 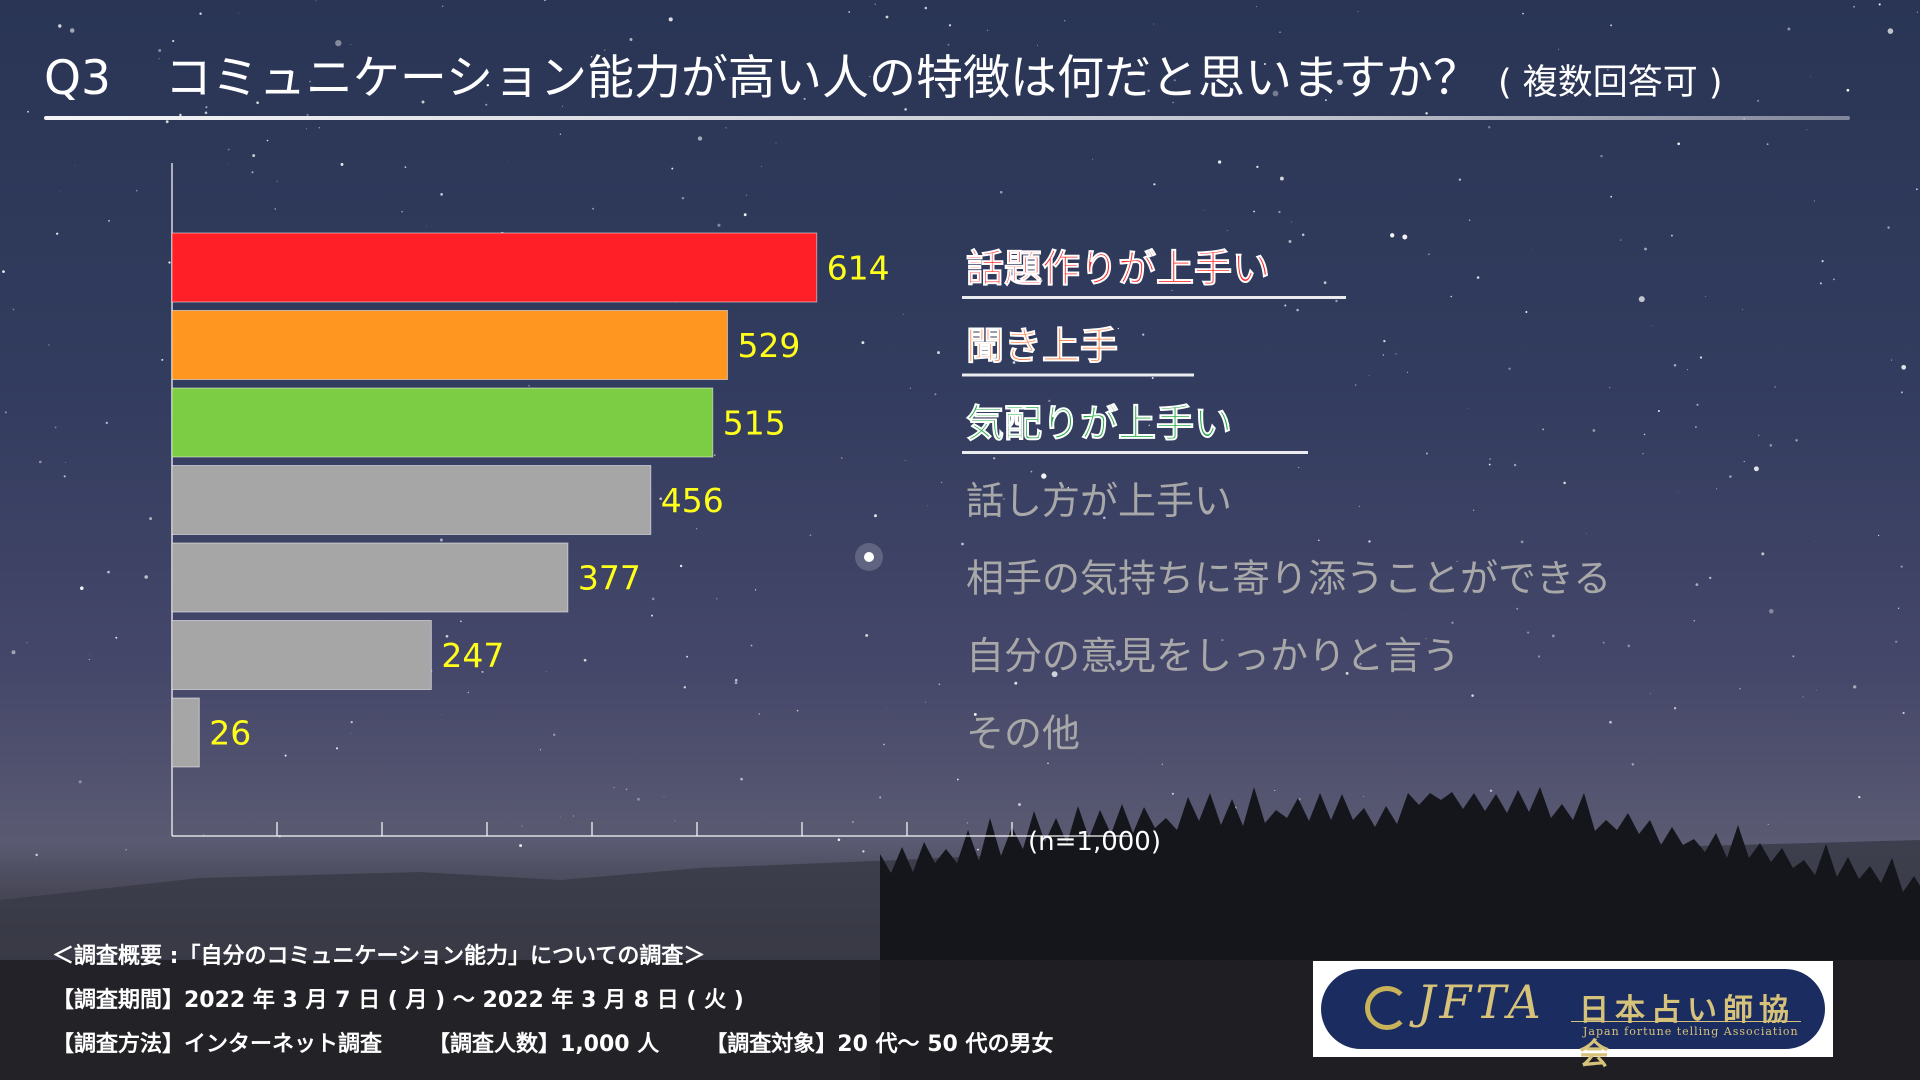 I want to click on survey-target: 【調査対象】20 代～ 50 代の男女, so click(x=879, y=1044).